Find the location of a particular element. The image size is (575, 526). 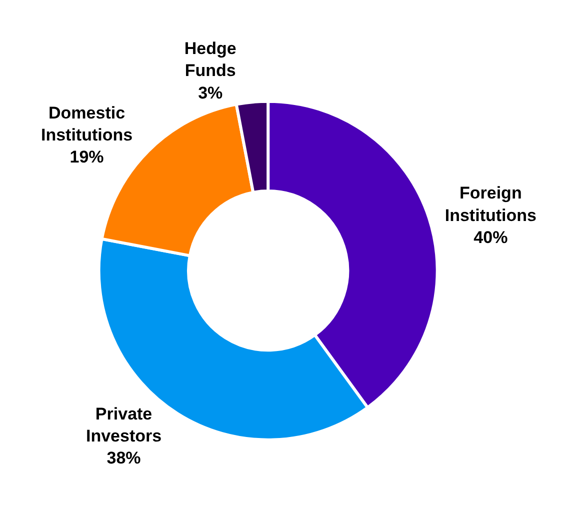

data-label: 3% is located at coordinates (210, 92).